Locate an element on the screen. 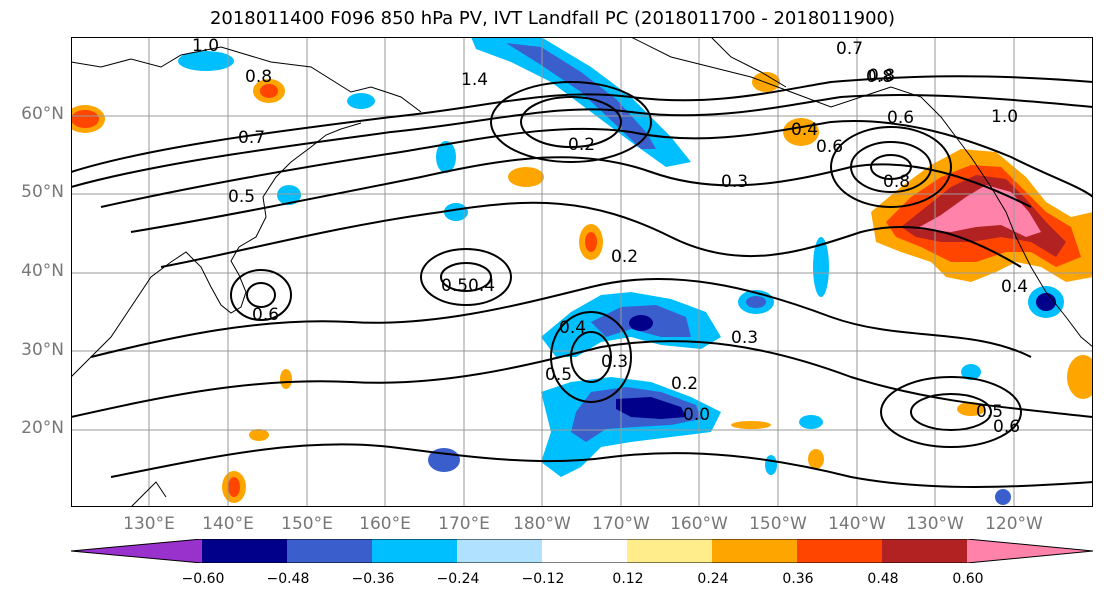 This screenshot has height=601, width=1105. lon-label-160w: 160°W is located at coordinates (699, 524).